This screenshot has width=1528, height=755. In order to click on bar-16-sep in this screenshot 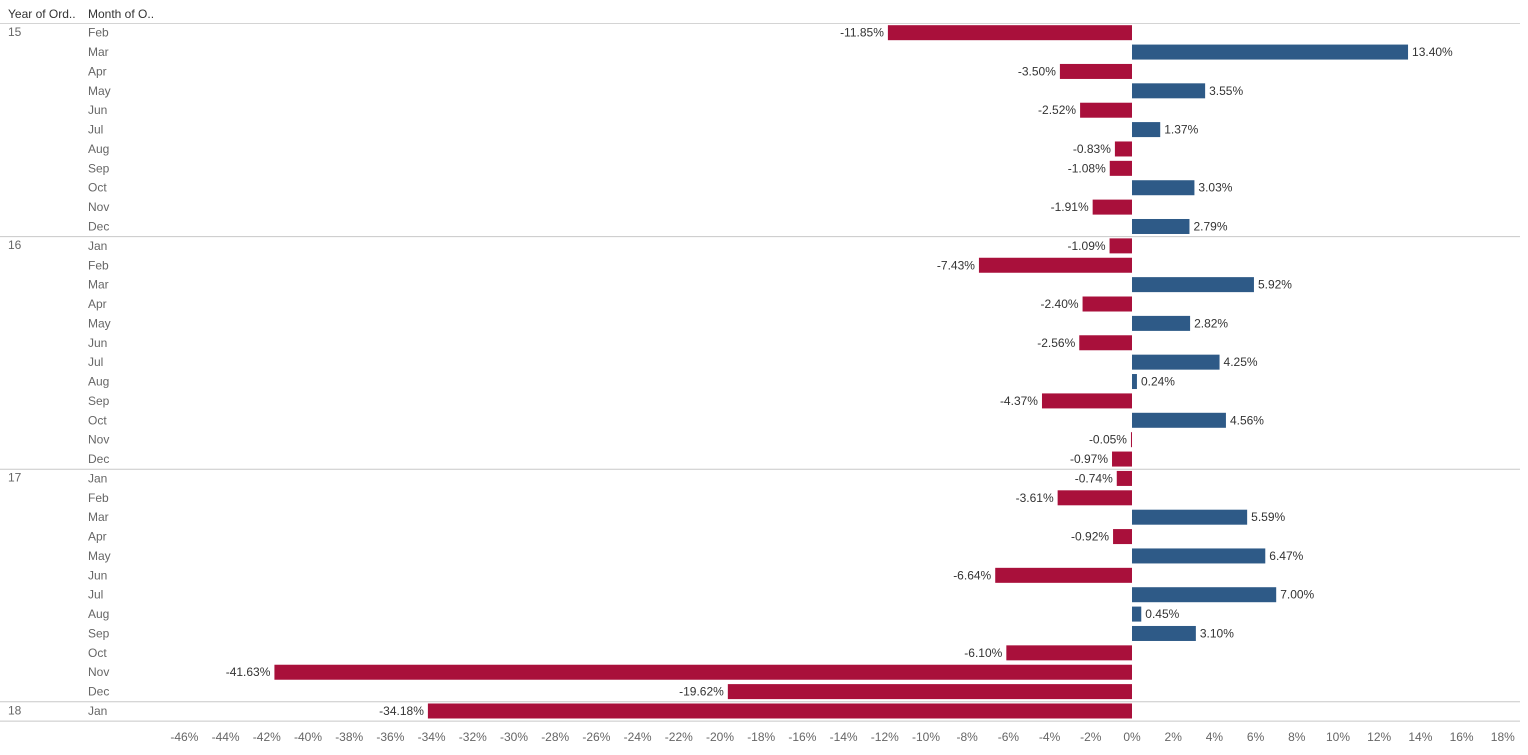, I will do `click(1086, 401)`.